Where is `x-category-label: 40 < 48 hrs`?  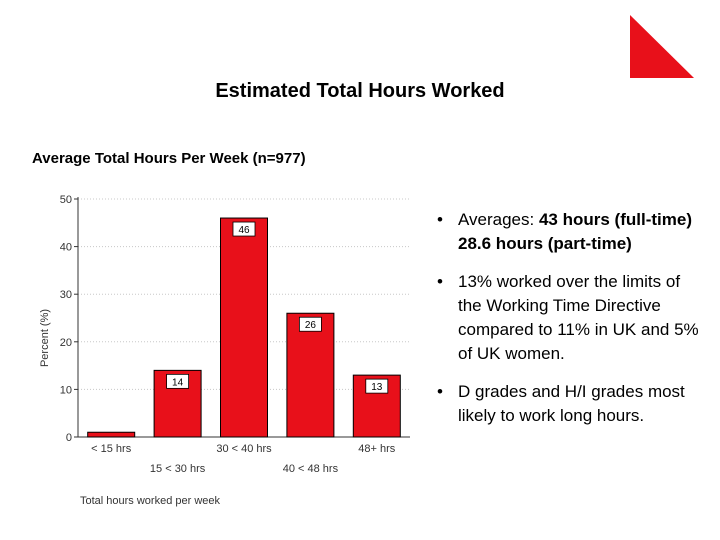
x-category-label: 40 < 48 hrs is located at coordinates (311, 469).